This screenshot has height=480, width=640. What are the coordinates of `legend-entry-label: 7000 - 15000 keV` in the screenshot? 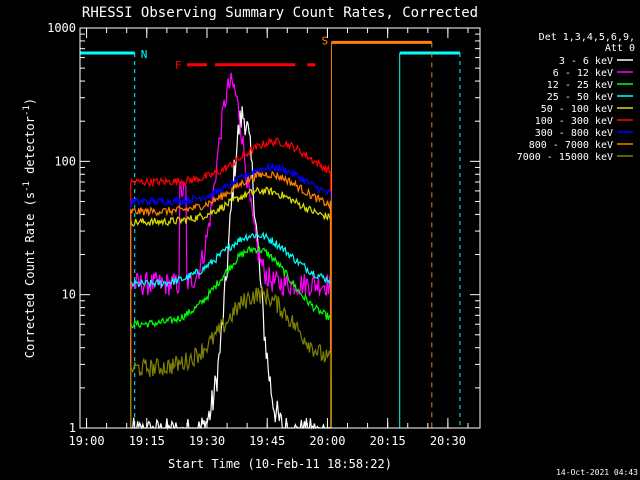 It's located at (565, 157).